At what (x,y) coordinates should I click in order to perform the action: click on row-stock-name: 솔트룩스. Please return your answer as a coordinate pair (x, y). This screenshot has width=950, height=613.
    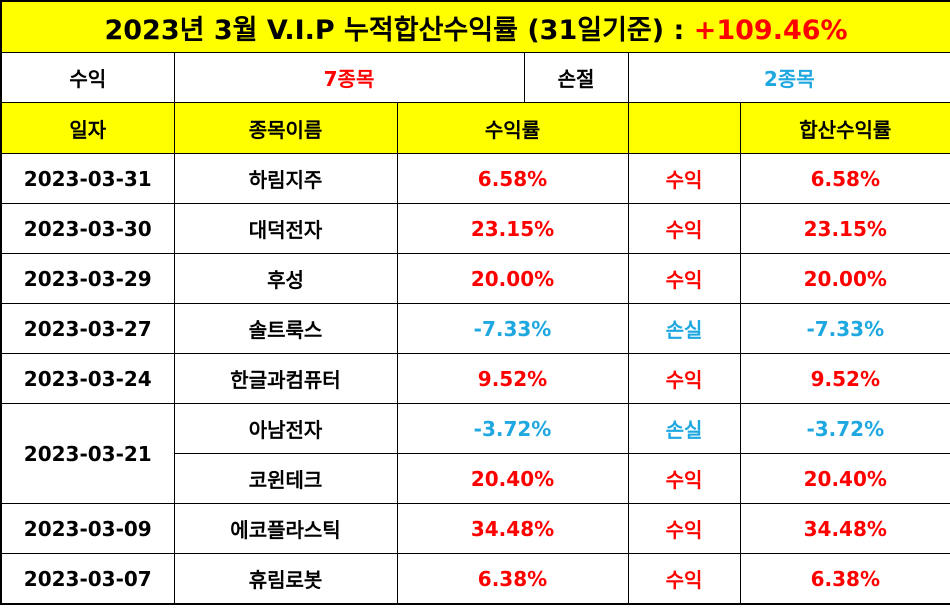
    Looking at the image, I should click on (285, 328).